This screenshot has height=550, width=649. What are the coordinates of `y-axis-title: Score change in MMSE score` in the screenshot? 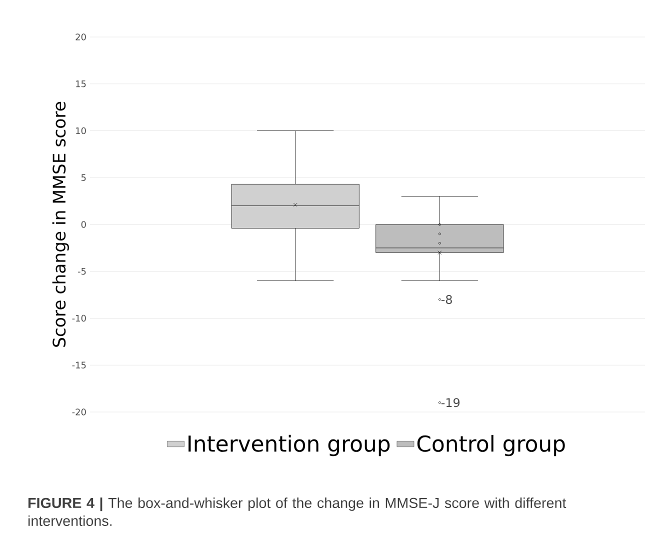 It's located at (60, 224).